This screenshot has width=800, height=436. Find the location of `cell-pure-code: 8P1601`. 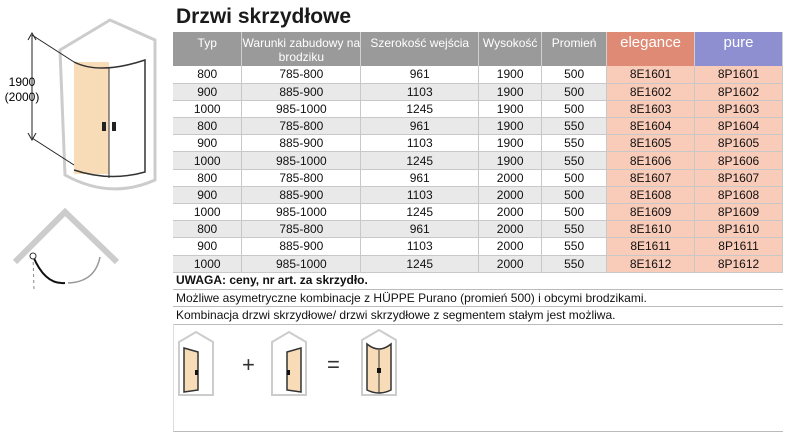

cell-pure-code: 8P1601 is located at coordinates (738, 75).